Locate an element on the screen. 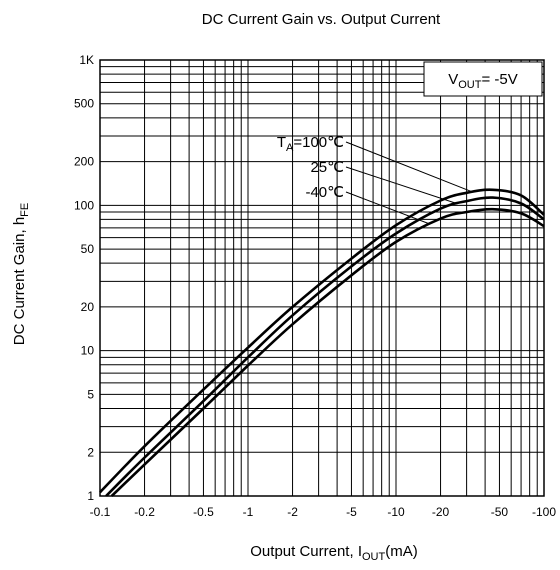 The image size is (560, 570). y-tick-label: 500 is located at coordinates (84, 104).